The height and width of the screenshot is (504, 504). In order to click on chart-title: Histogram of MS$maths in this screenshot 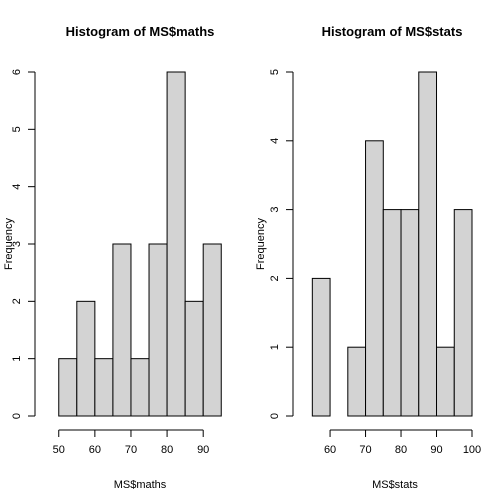, I will do `click(140, 31)`.